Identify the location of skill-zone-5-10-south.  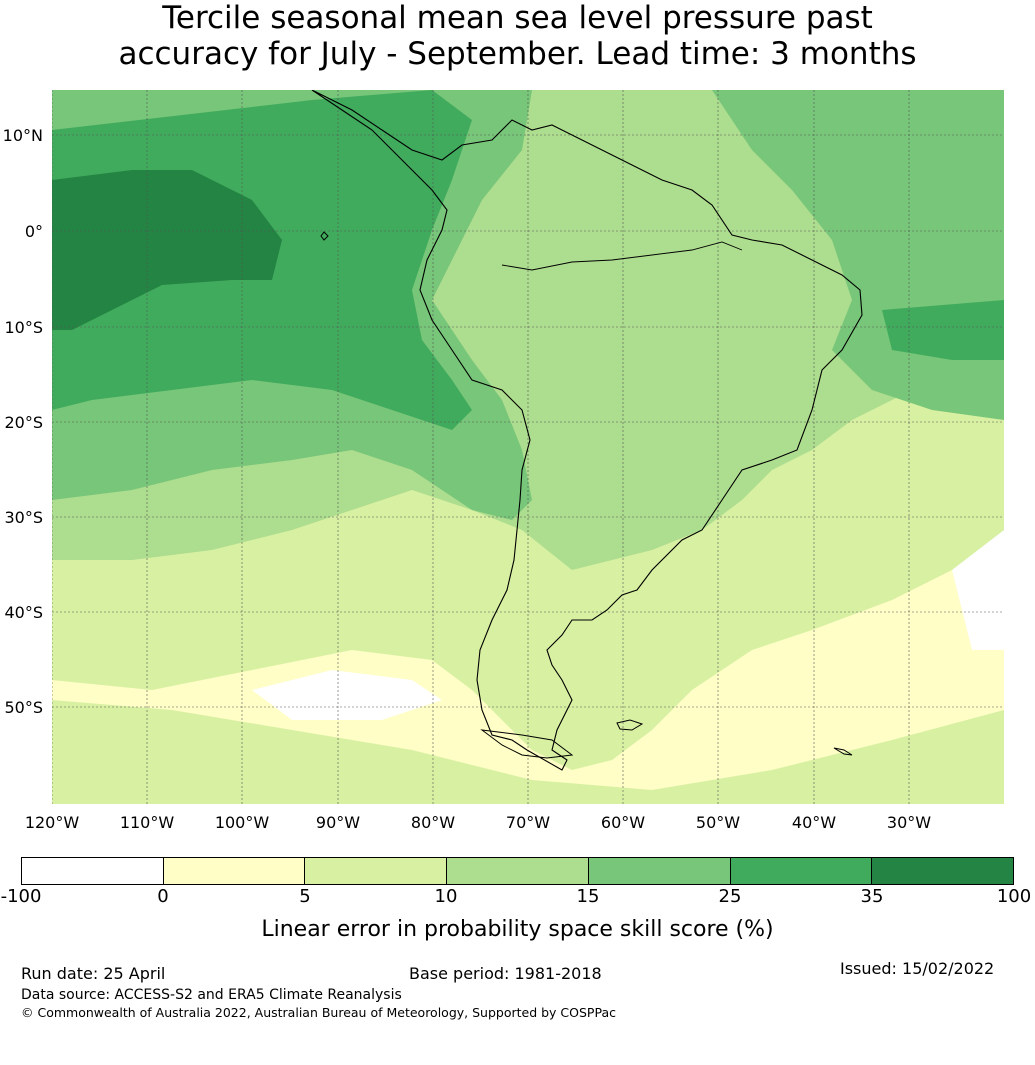
(528, 752).